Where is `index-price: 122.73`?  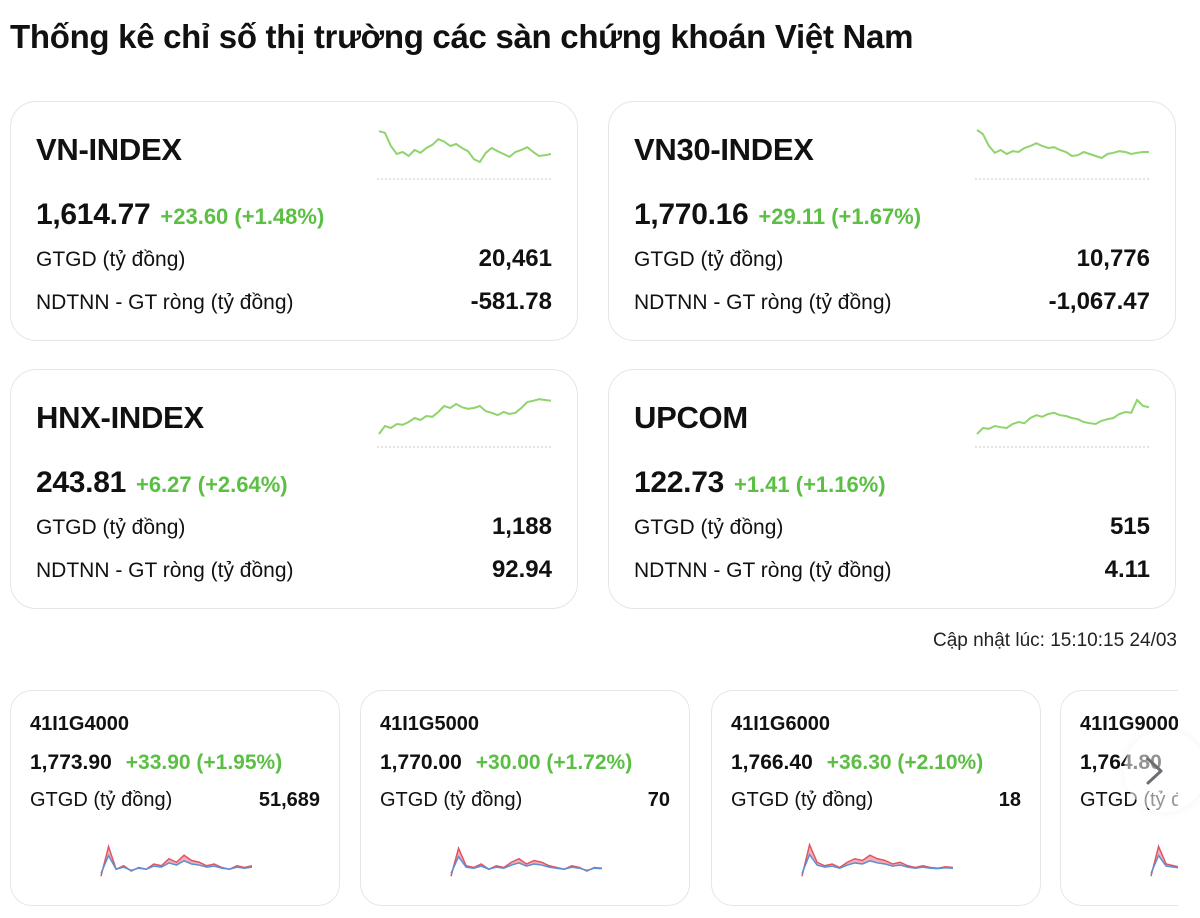 index-price: 122.73 is located at coordinates (679, 482).